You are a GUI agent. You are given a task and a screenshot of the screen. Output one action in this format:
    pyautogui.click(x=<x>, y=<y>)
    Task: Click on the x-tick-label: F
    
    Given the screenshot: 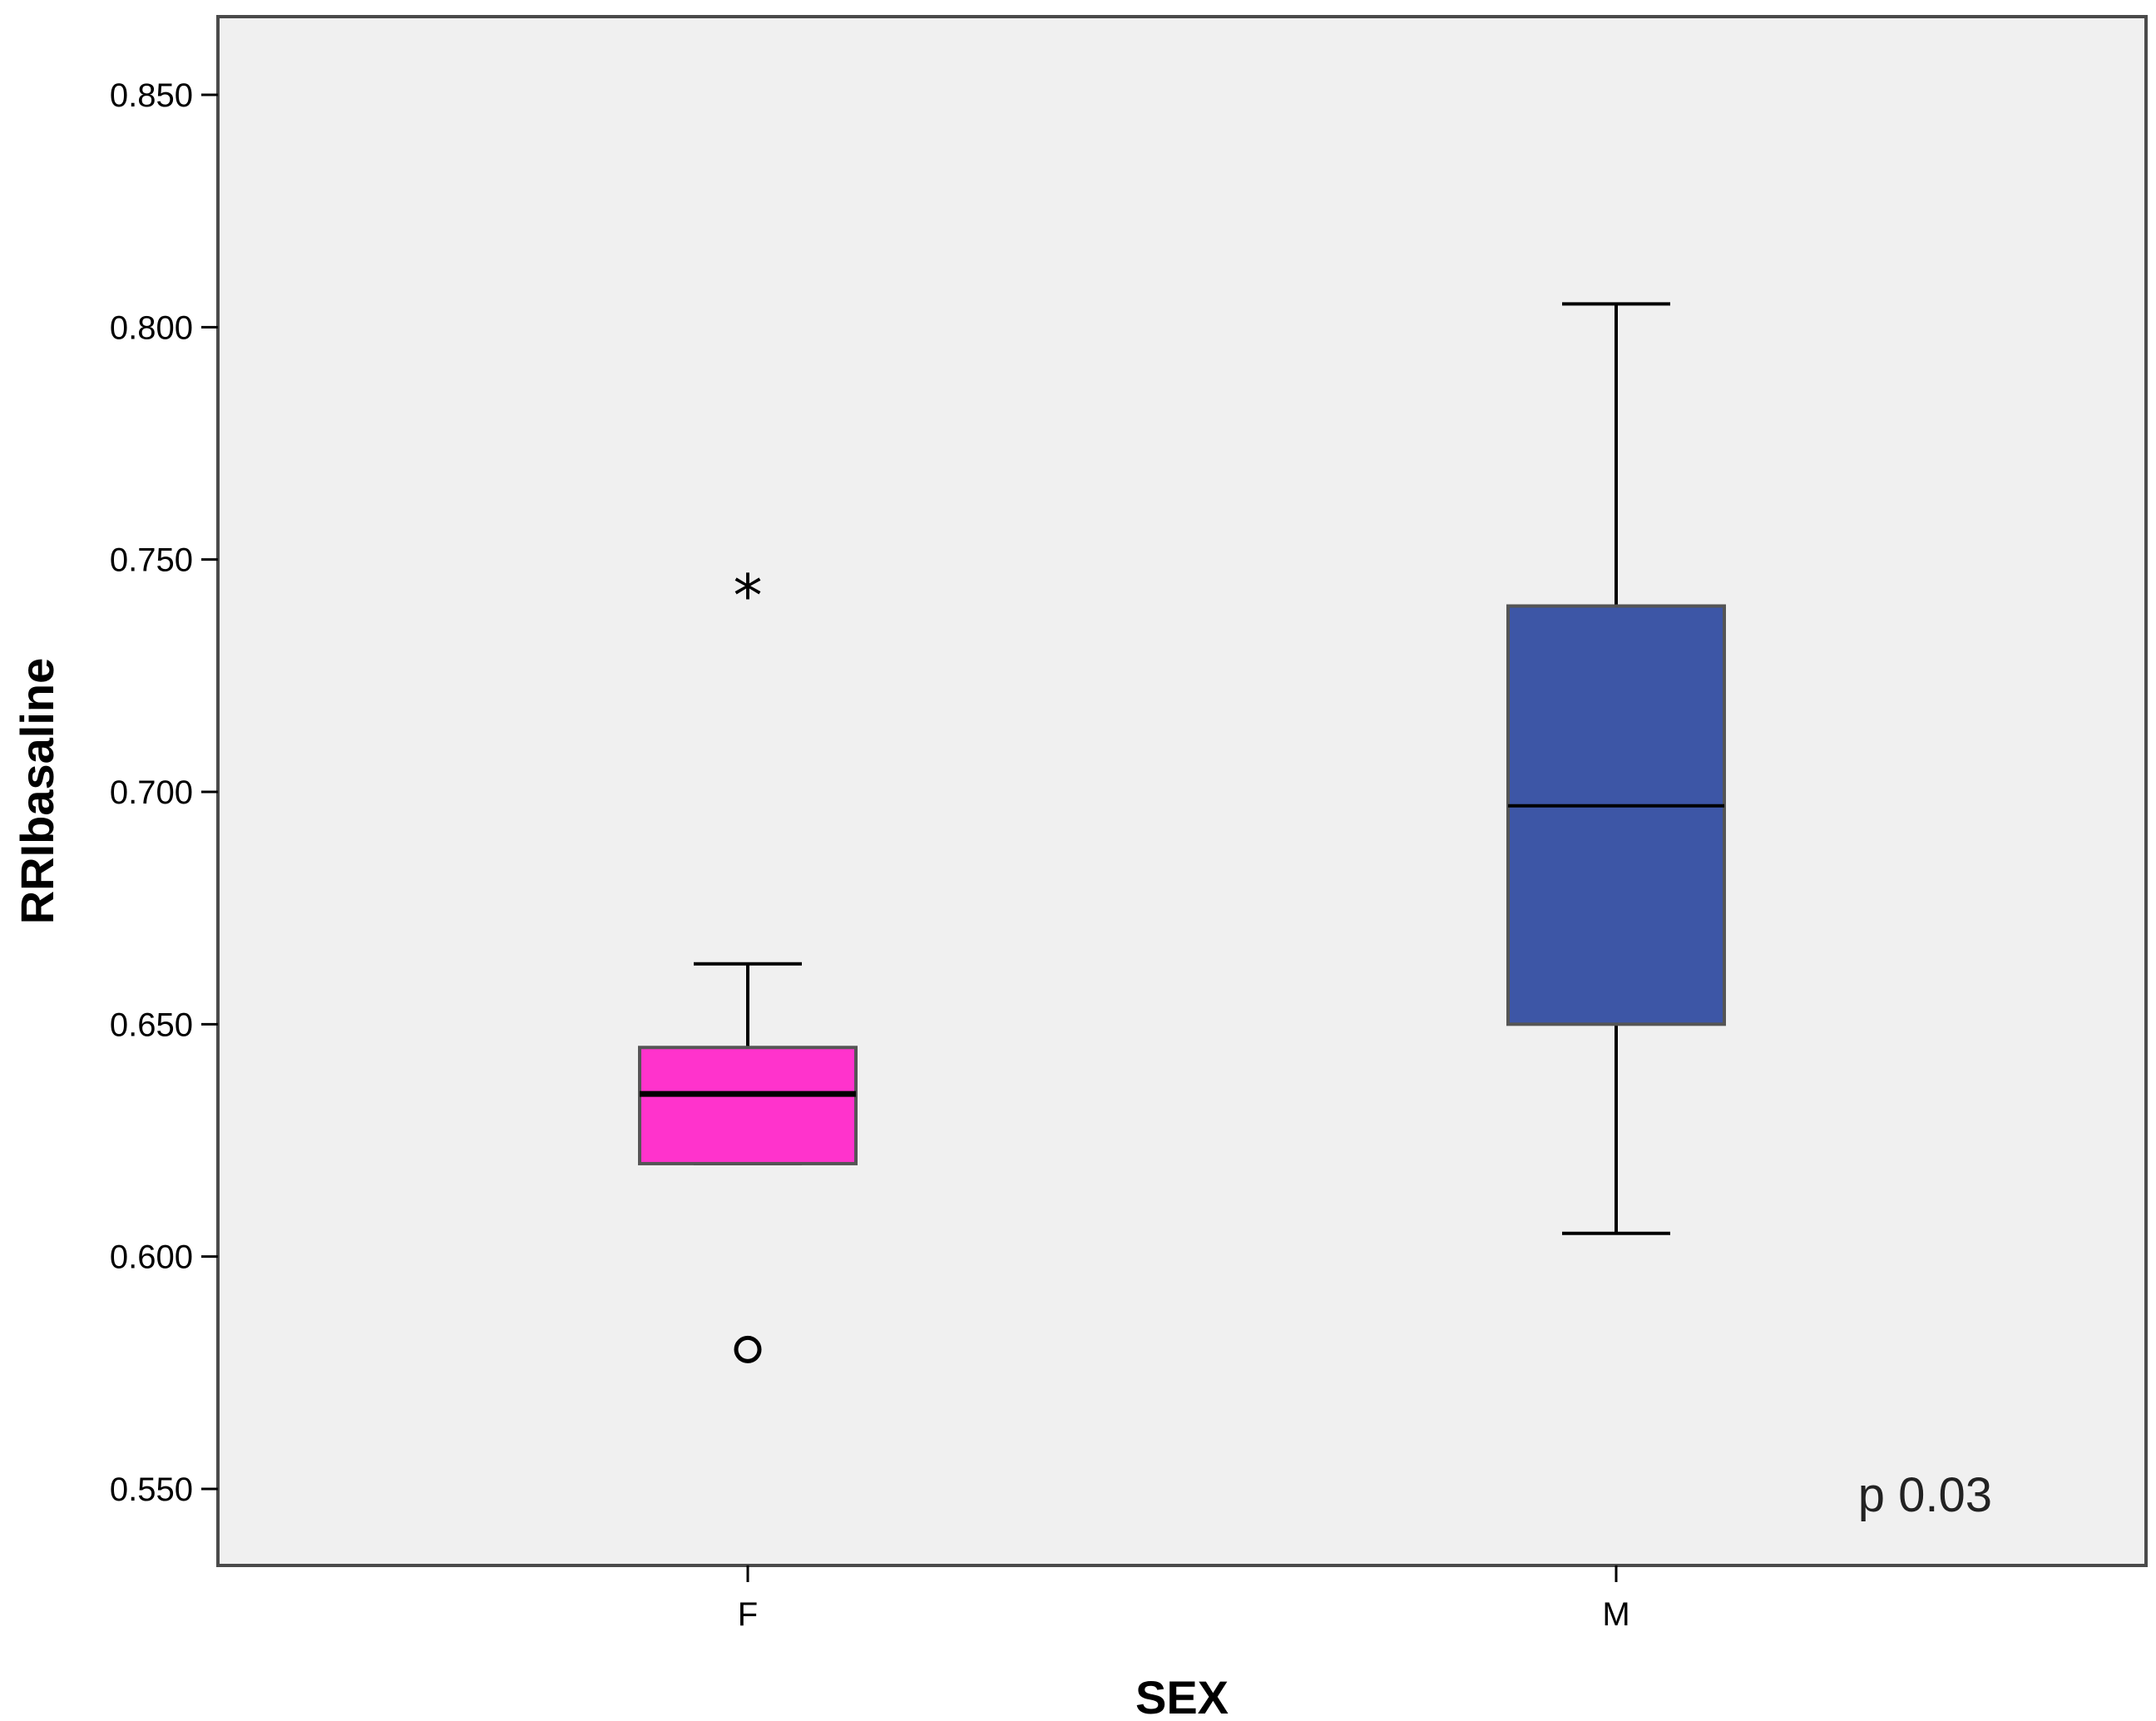 What is the action you would take?
    pyautogui.click(x=748, y=1615)
    